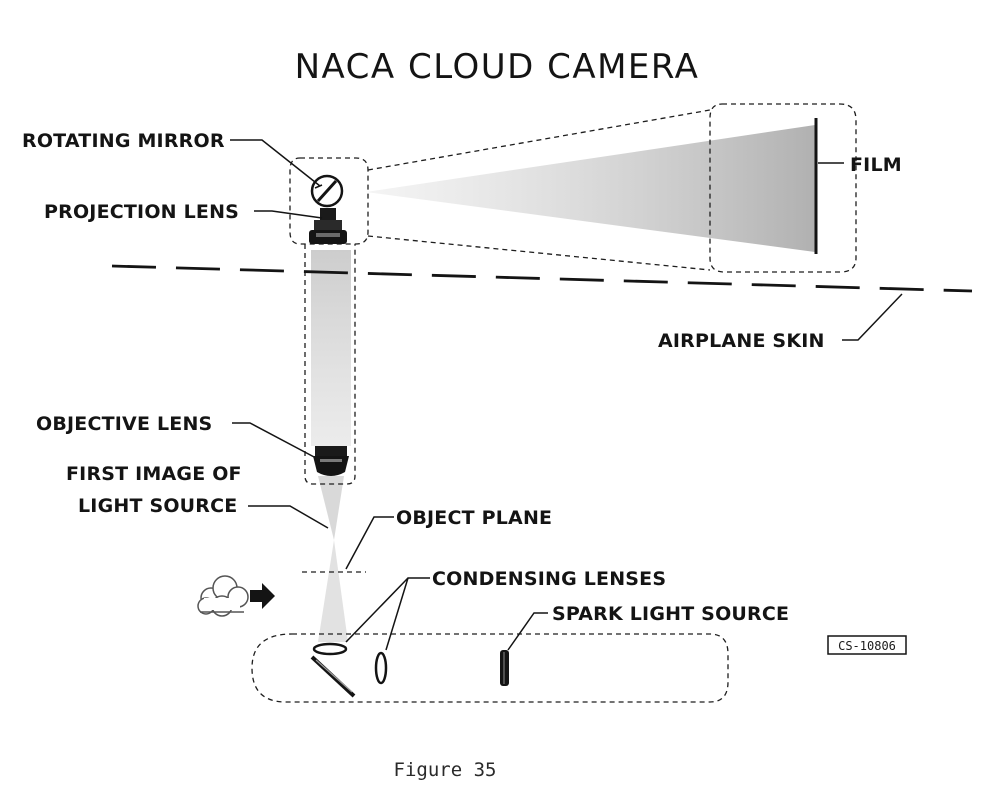  I want to click on label-condensing-lenses: CONDENSING LENSES, so click(549, 579).